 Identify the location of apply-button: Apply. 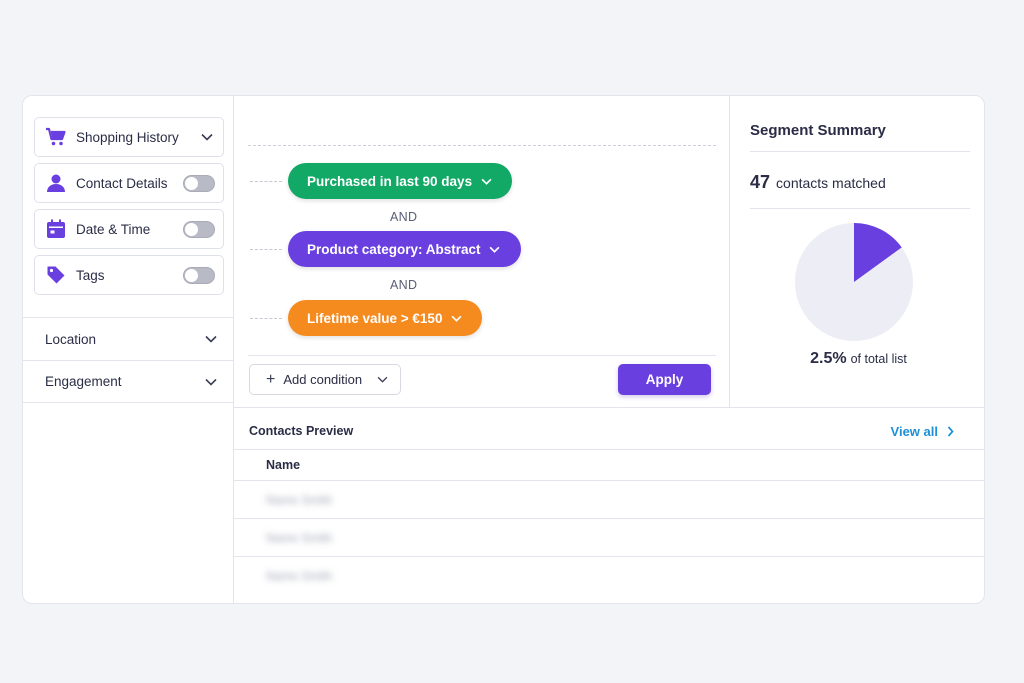
(664, 379).